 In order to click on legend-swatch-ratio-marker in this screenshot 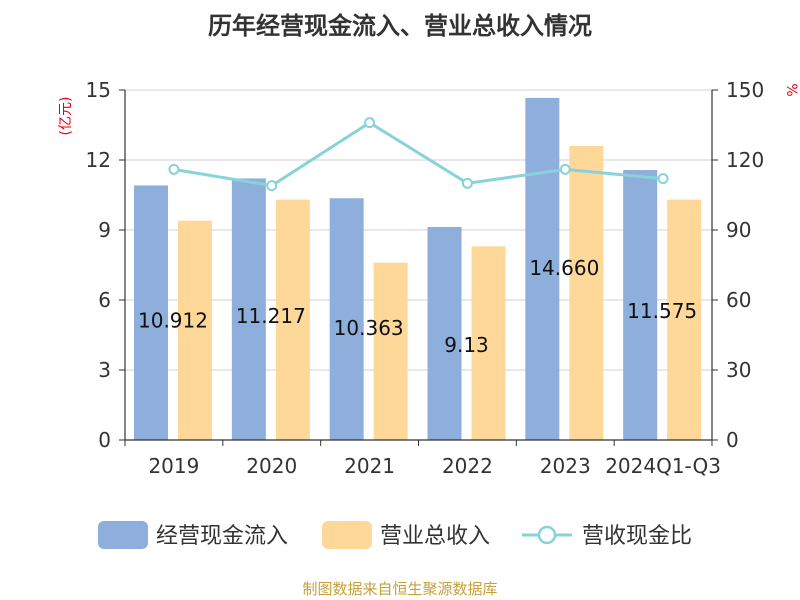, I will do `click(547, 535)`.